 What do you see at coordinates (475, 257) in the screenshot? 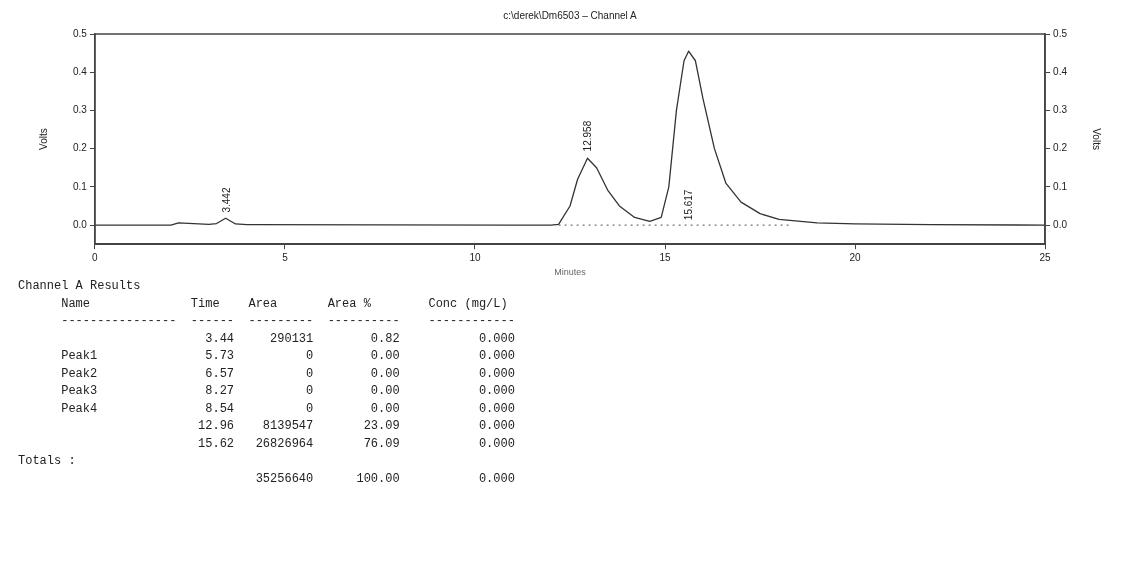
I see `x-tick-label: 10` at bounding box center [475, 257].